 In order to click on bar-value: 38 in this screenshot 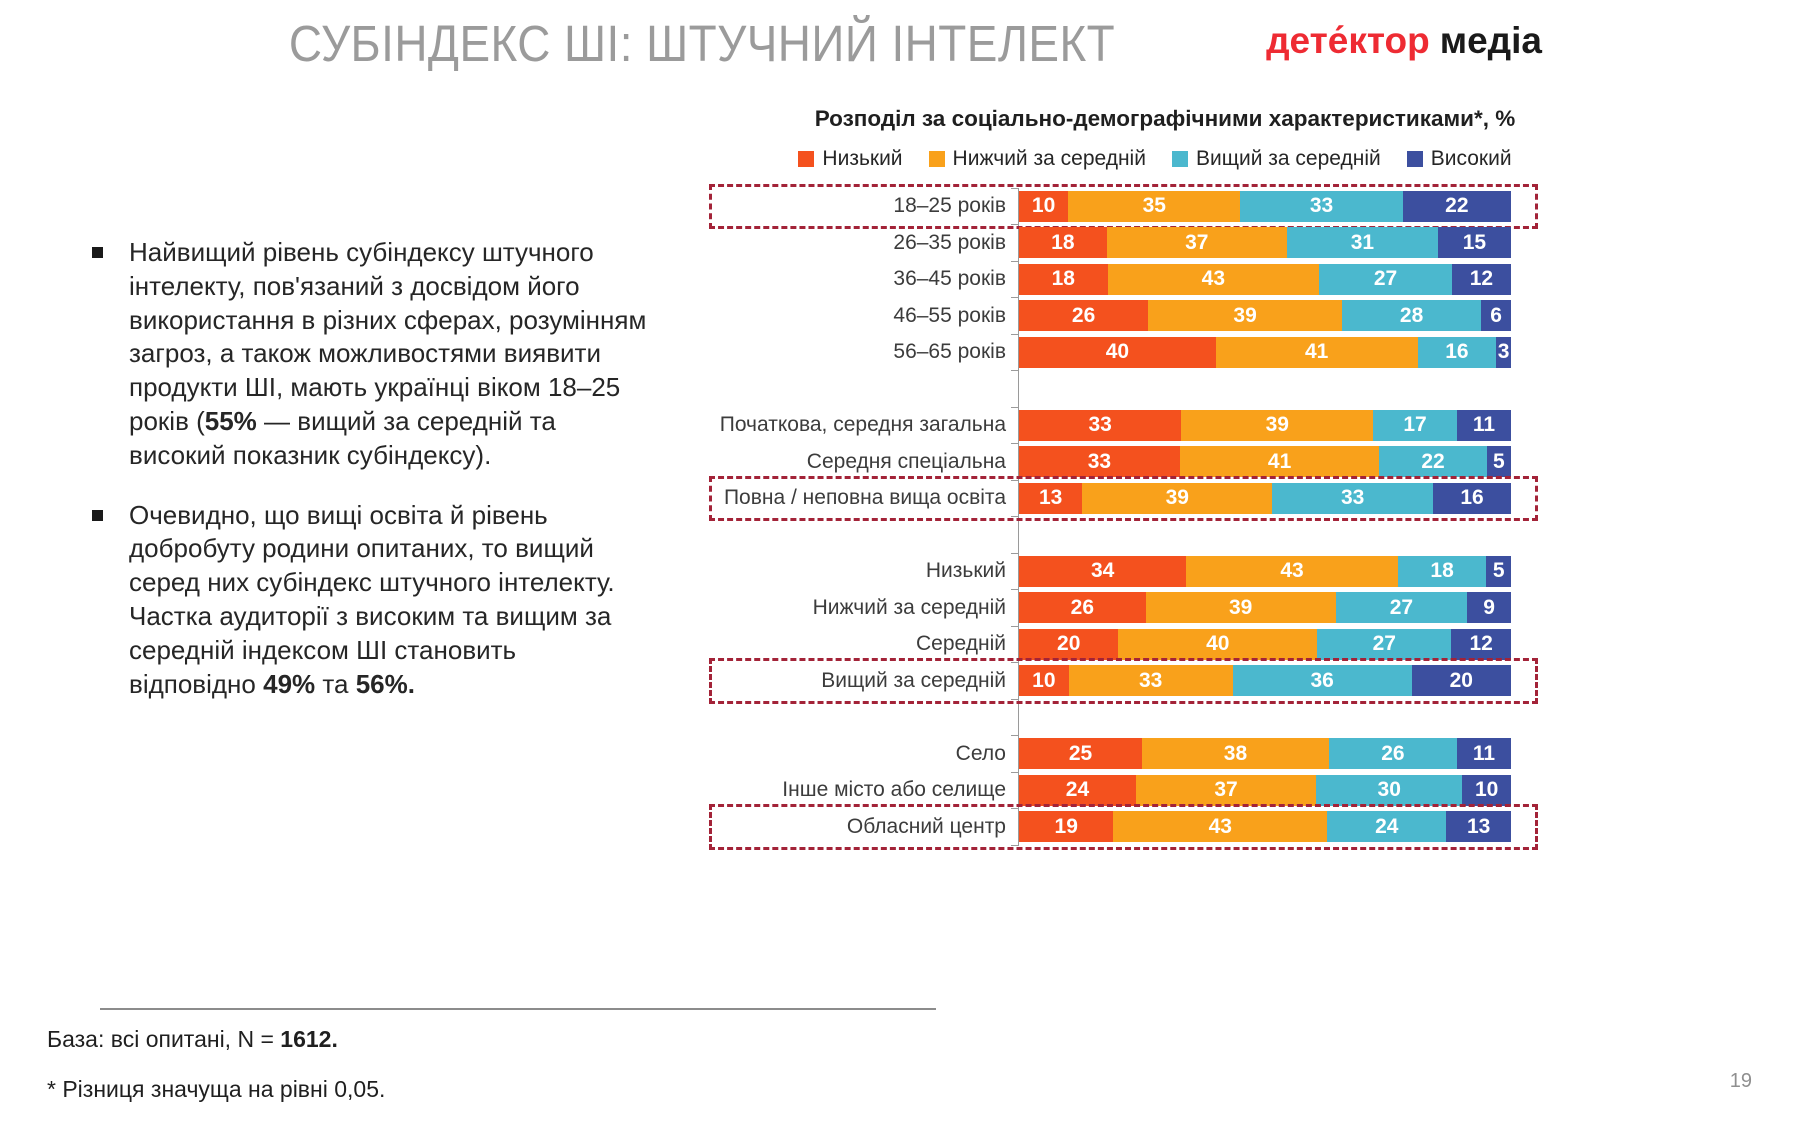, I will do `click(1235, 753)`.